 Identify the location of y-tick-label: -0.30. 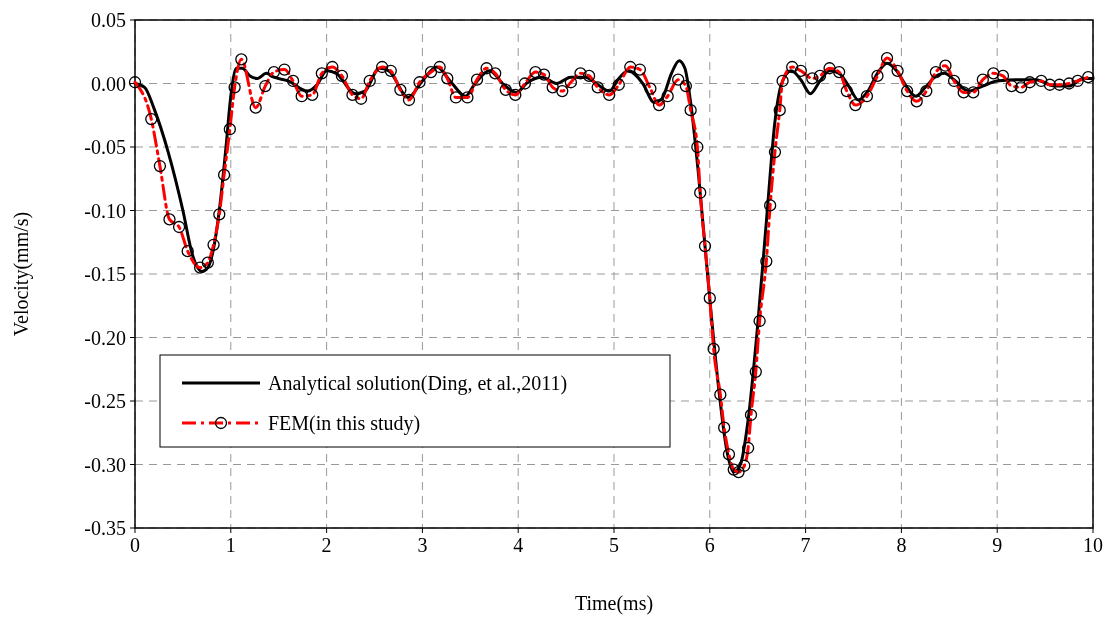
(105, 464).